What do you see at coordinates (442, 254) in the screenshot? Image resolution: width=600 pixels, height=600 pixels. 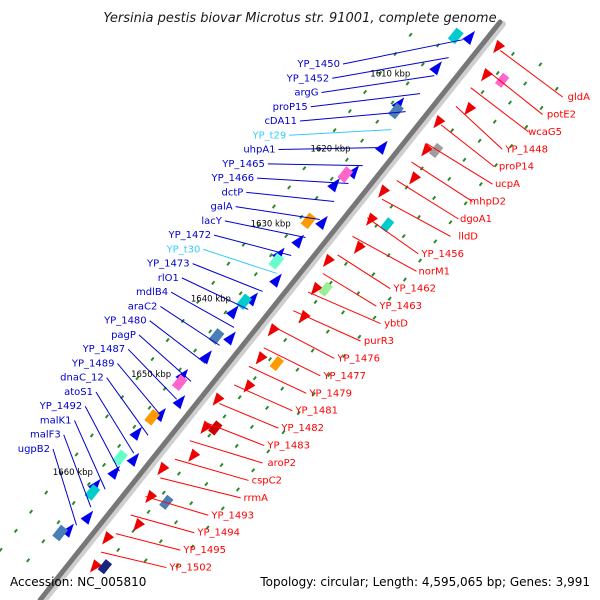 I see `gene-label-right: YP_1456` at bounding box center [442, 254].